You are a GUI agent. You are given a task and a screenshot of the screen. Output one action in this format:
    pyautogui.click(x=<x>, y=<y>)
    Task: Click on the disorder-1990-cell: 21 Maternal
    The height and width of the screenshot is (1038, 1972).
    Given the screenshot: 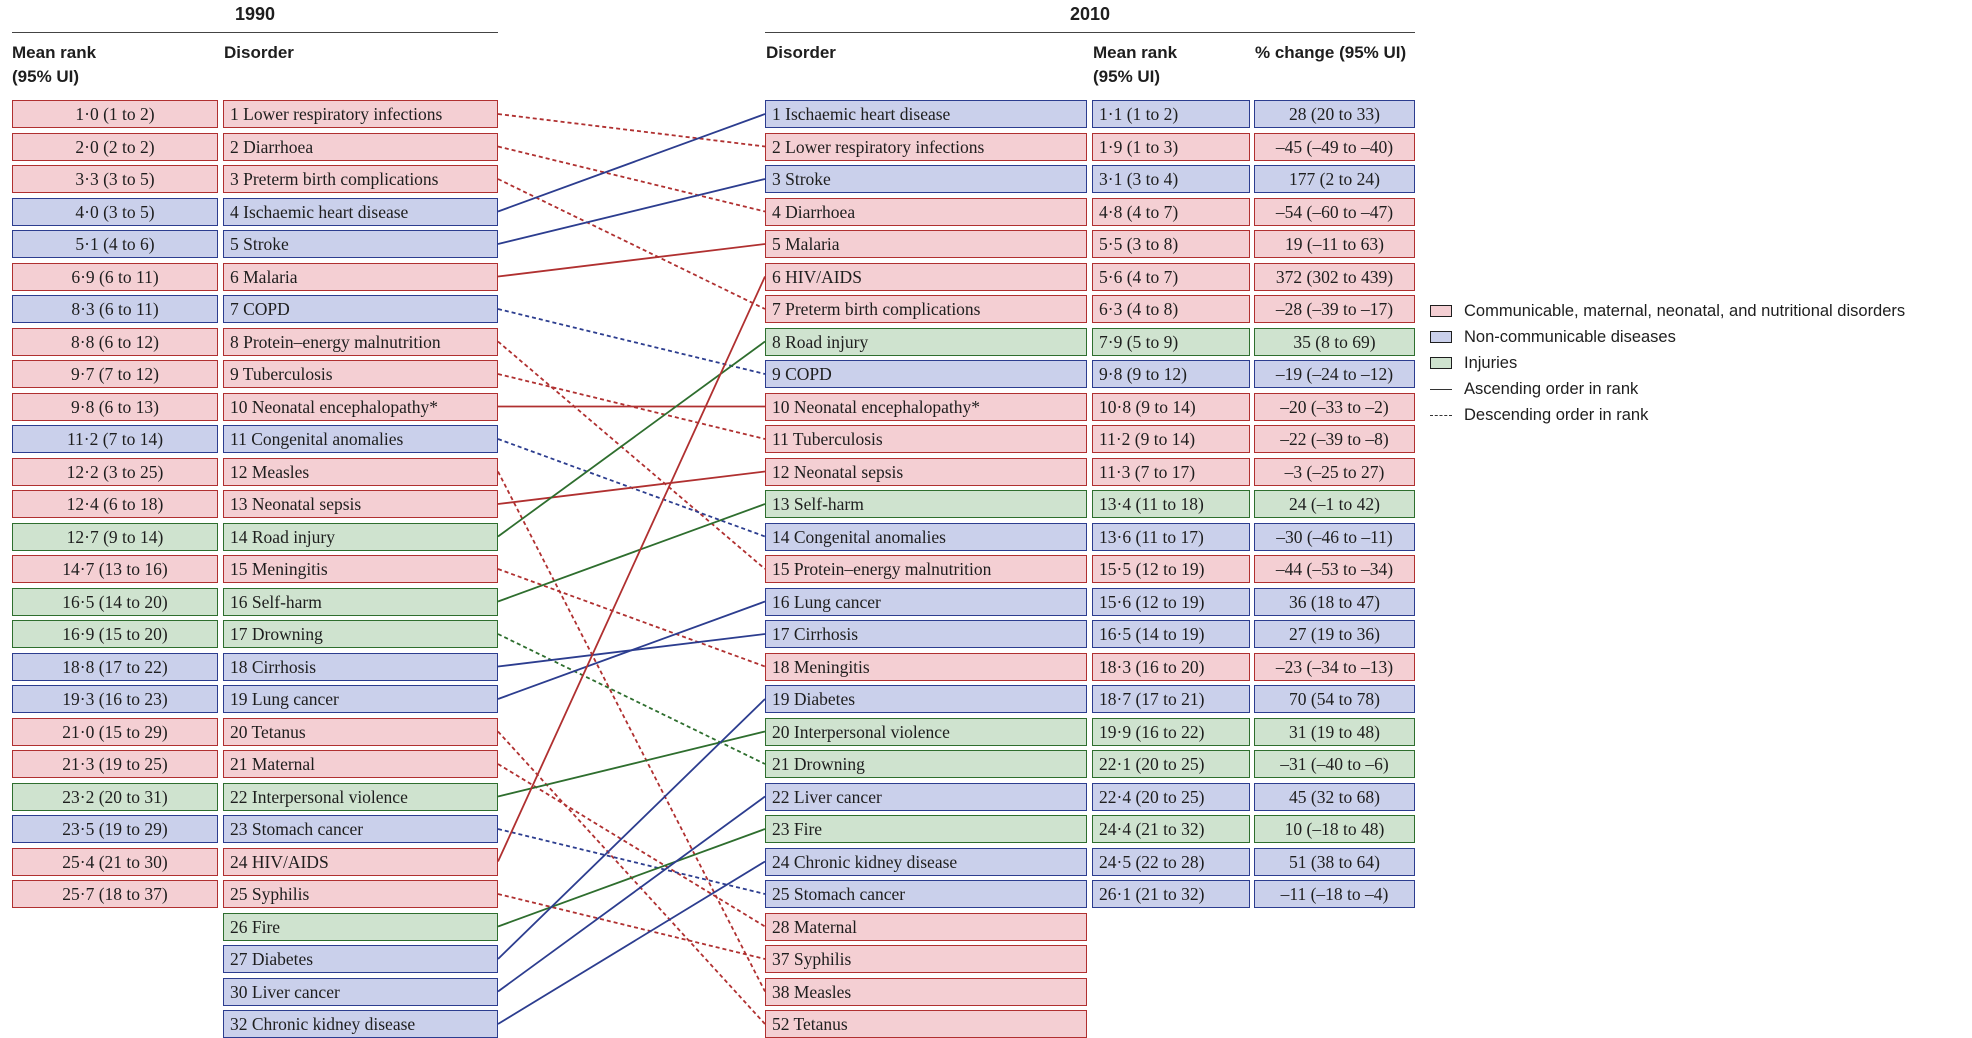 What is the action you would take?
    pyautogui.click(x=360, y=764)
    